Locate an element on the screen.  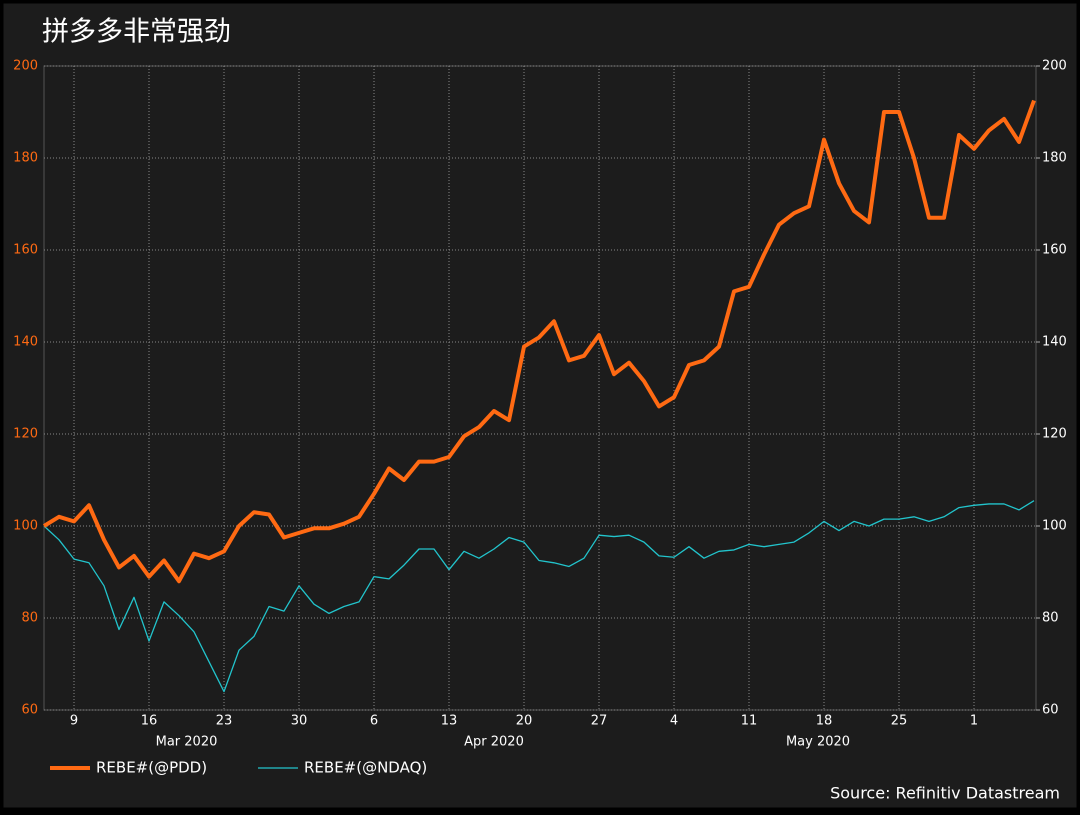
x-tick-label: 6 is located at coordinates (374, 721).